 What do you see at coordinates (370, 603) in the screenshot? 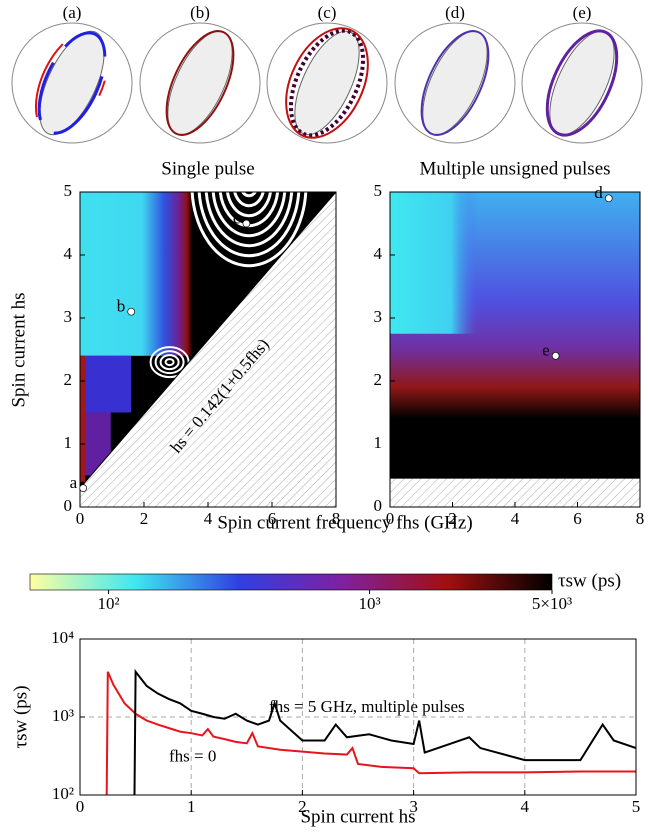
I see `x-tick-label: 10³` at bounding box center [370, 603].